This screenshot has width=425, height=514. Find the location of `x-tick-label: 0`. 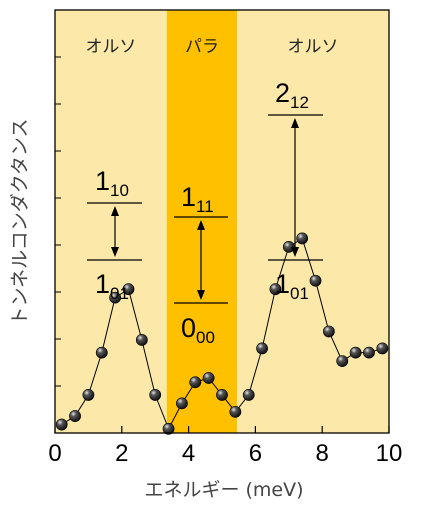

x-tick-label: 0 is located at coordinates (54, 453).